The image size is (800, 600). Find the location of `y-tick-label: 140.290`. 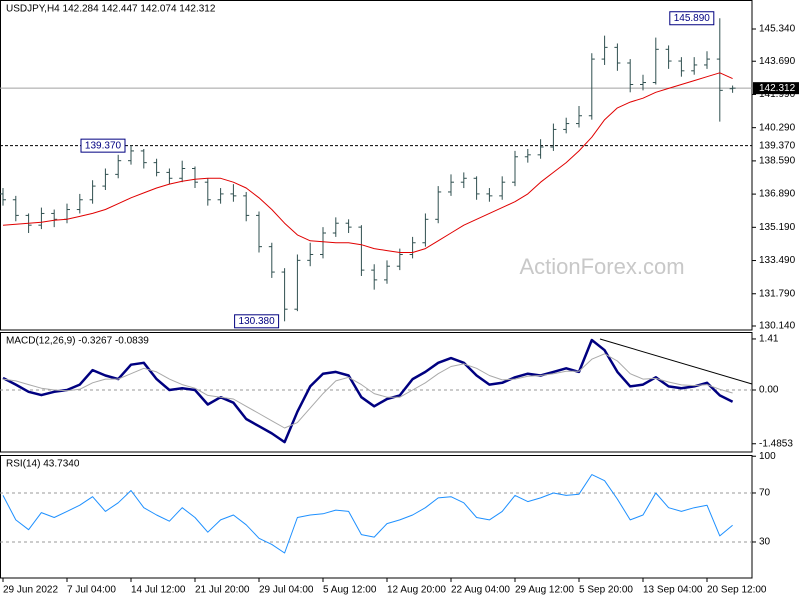

y-tick-label: 140.290 is located at coordinates (777, 127).